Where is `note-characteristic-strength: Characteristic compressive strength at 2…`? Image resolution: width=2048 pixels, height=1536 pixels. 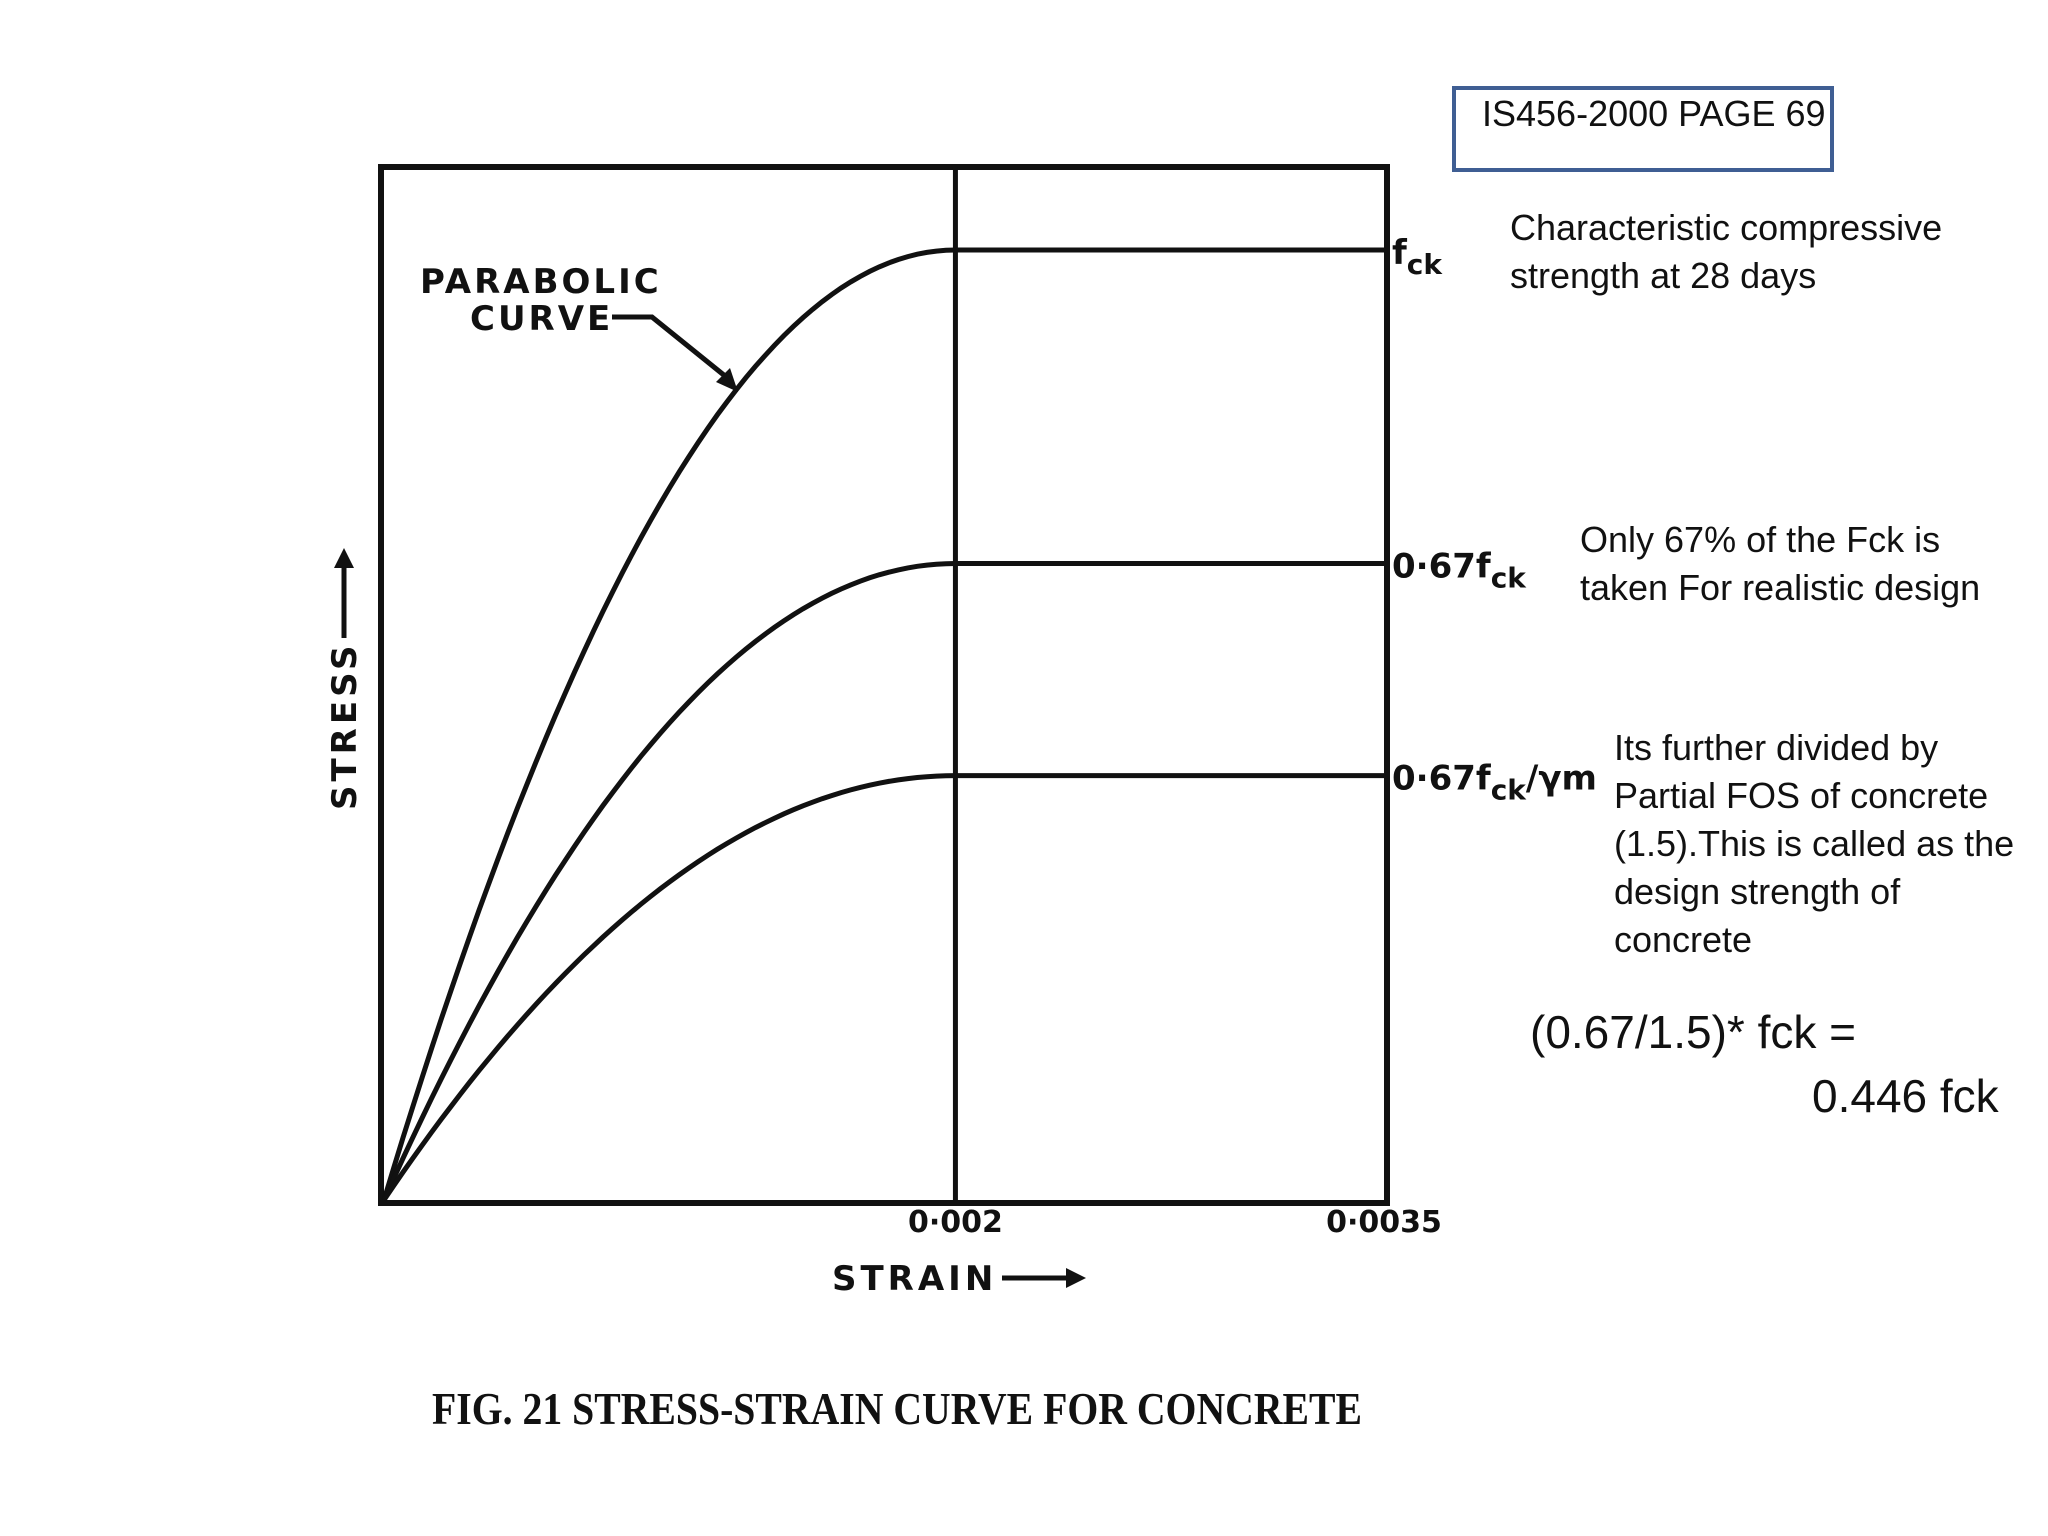 note-characteristic-strength: Characteristic compressive strength at 2… is located at coordinates (1726, 251).